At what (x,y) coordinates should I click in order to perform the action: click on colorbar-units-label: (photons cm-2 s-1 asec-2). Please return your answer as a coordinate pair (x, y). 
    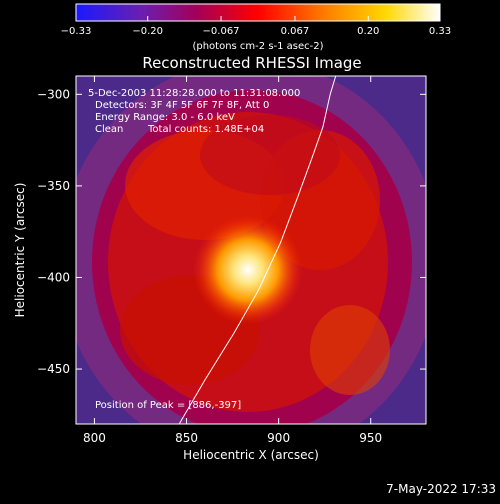
    Looking at the image, I should click on (257, 46).